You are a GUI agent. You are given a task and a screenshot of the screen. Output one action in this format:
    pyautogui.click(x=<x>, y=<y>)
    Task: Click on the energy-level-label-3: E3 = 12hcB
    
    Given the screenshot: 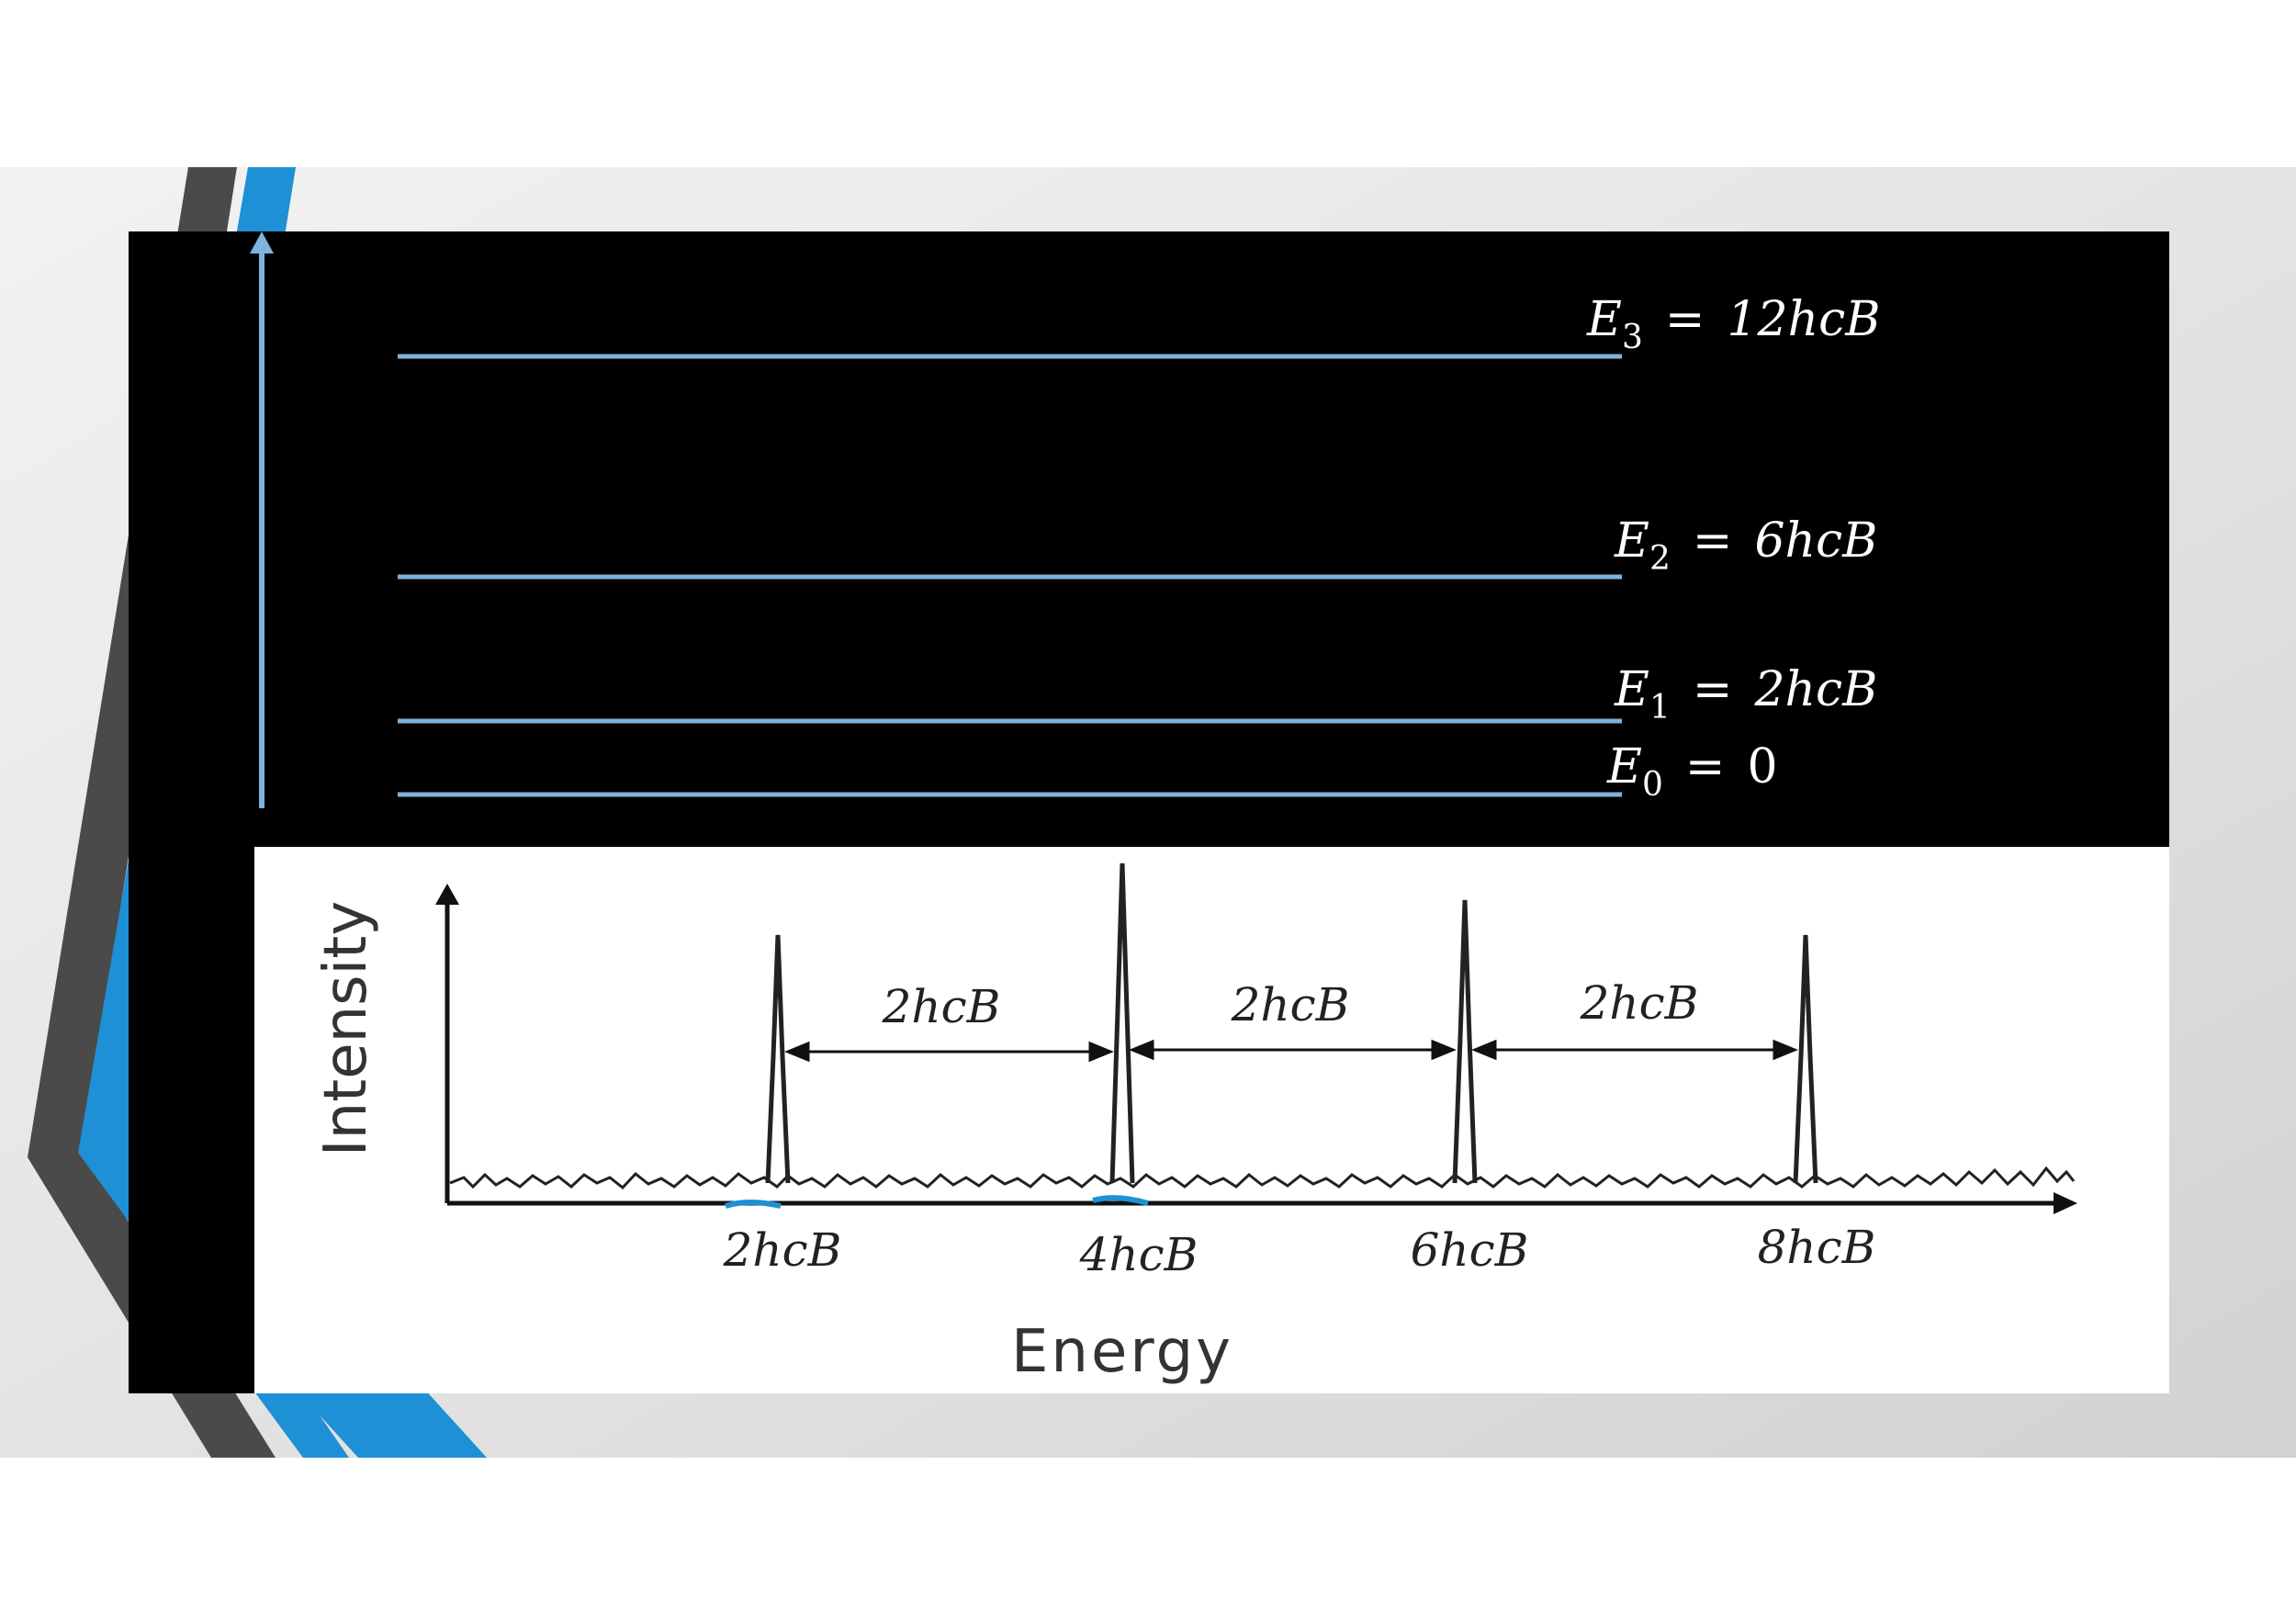 What is the action you would take?
    pyautogui.click(x=1733, y=324)
    